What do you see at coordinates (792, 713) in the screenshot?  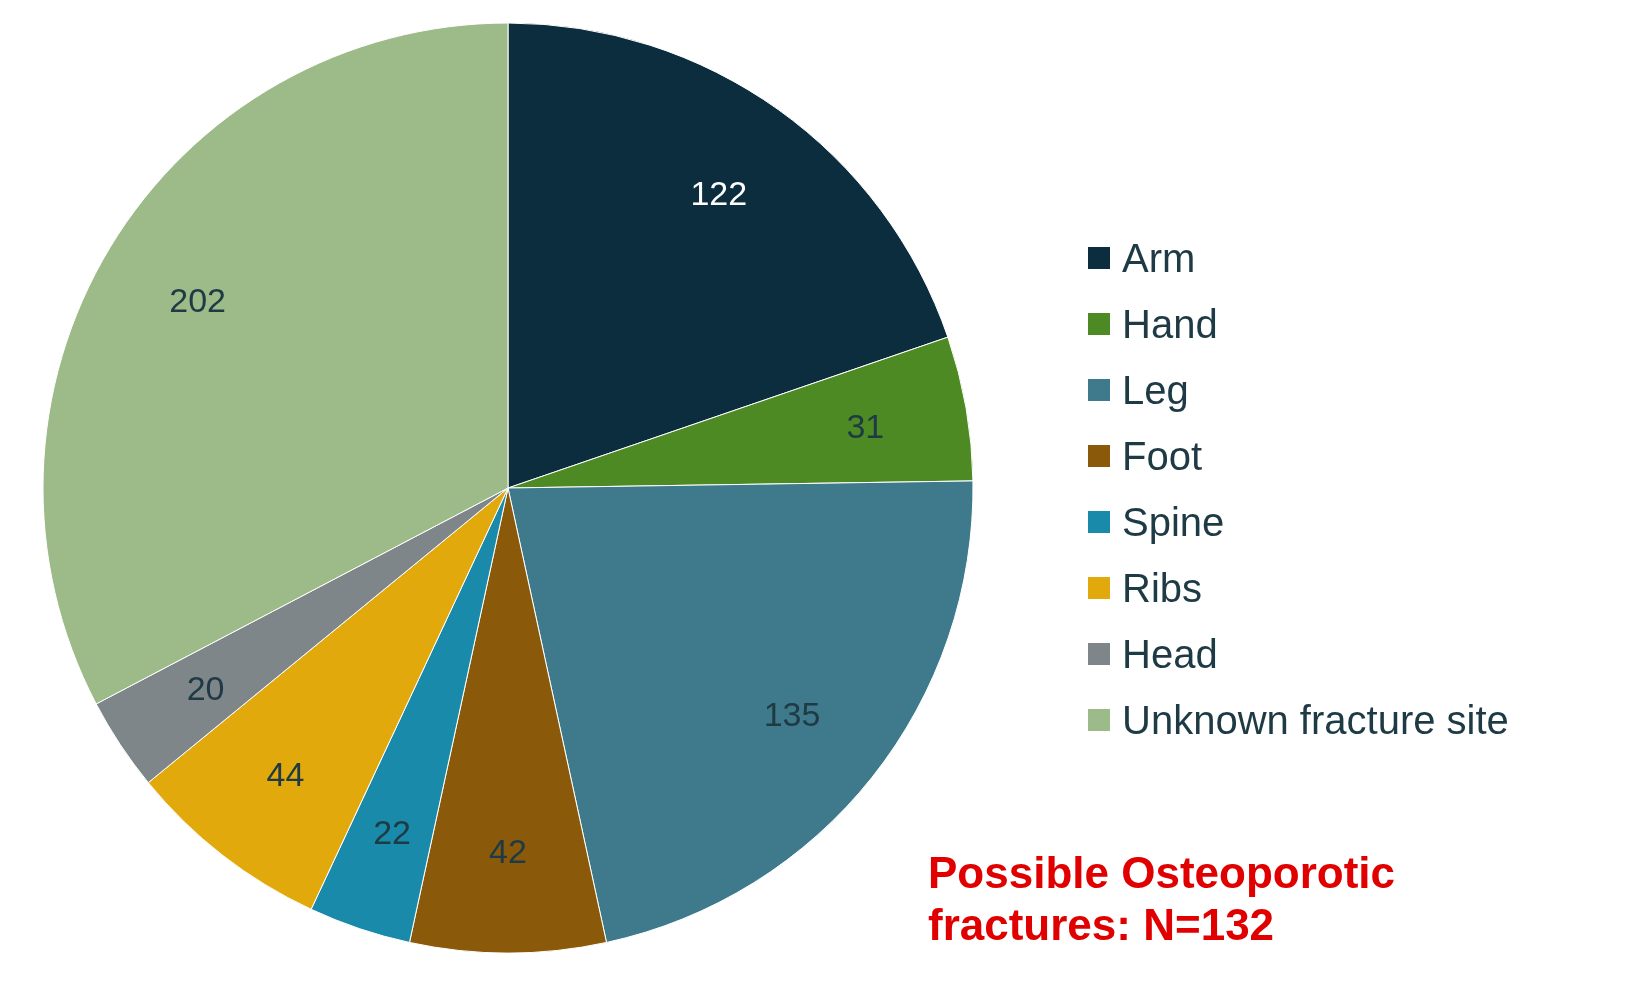 I see `data-label: 135` at bounding box center [792, 713].